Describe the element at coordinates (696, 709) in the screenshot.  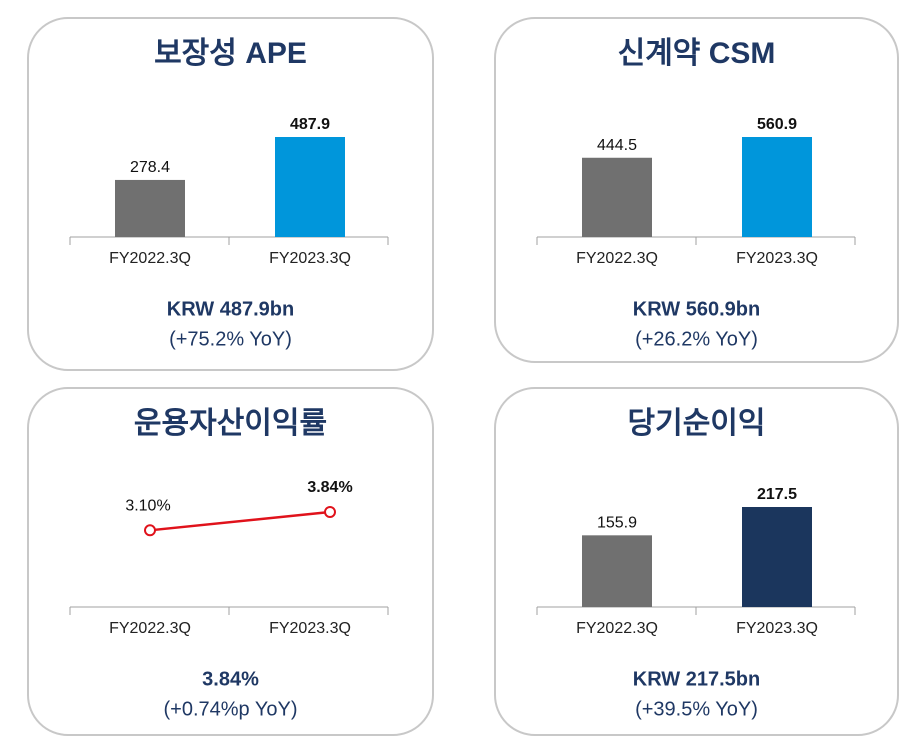
I see `annotation: (+39.5% YoY)` at that location.